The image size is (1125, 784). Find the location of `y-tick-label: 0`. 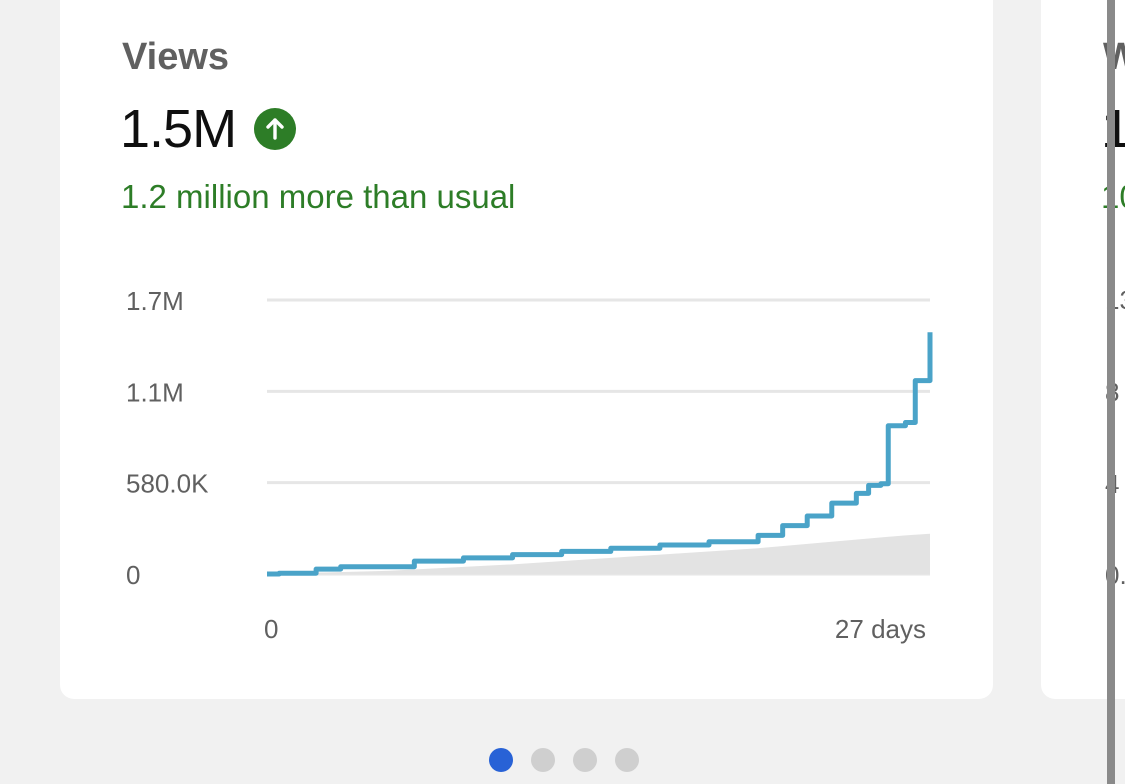

y-tick-label: 0 is located at coordinates (133, 575).